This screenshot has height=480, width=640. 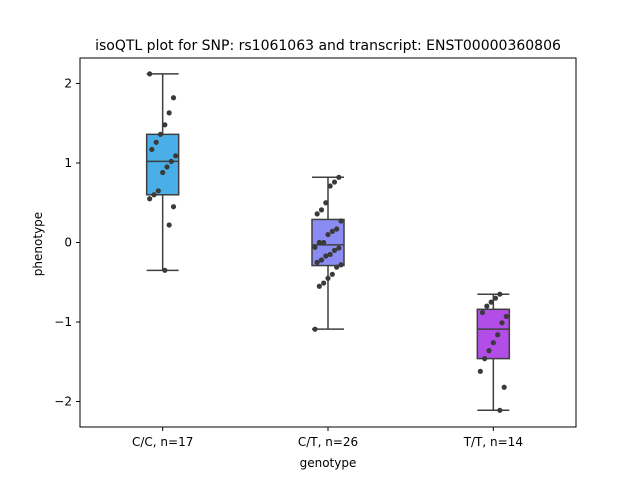 I want to click on y-tick-label: −1, so click(x=63, y=322).